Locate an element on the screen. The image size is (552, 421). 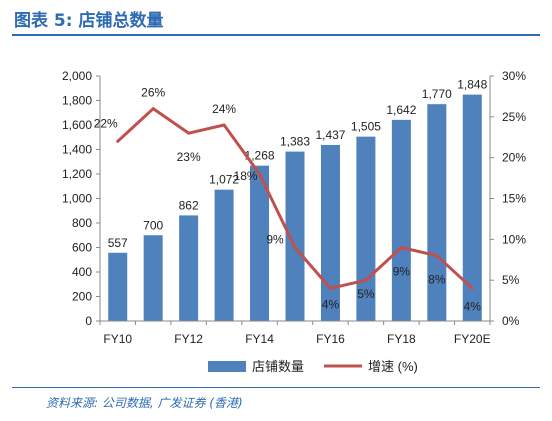
x-tick-label: FY18 is located at coordinates (401, 339).